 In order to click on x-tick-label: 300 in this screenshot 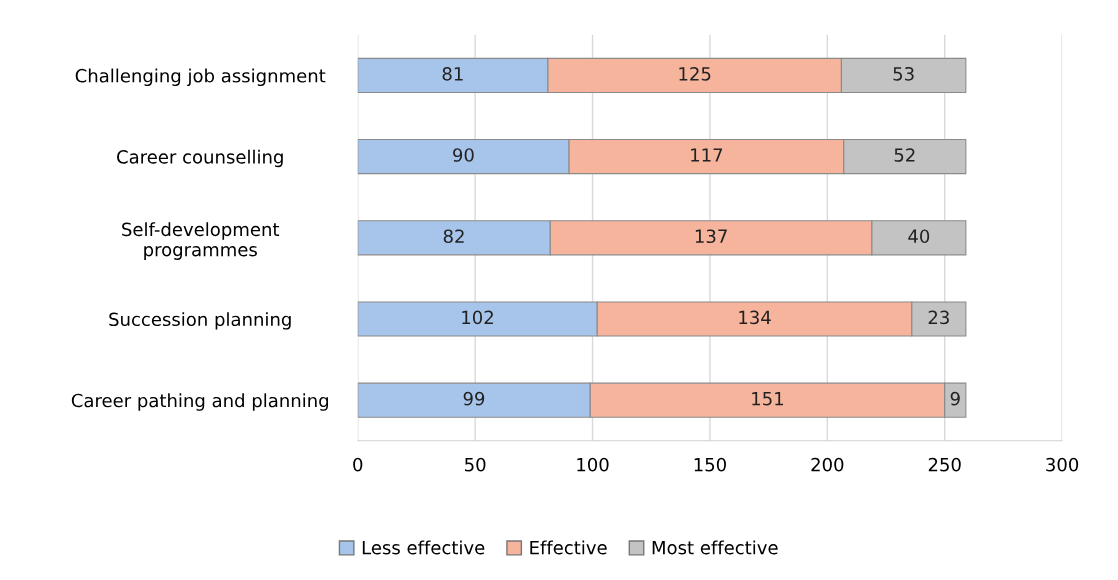, I will do `click(1062, 464)`.